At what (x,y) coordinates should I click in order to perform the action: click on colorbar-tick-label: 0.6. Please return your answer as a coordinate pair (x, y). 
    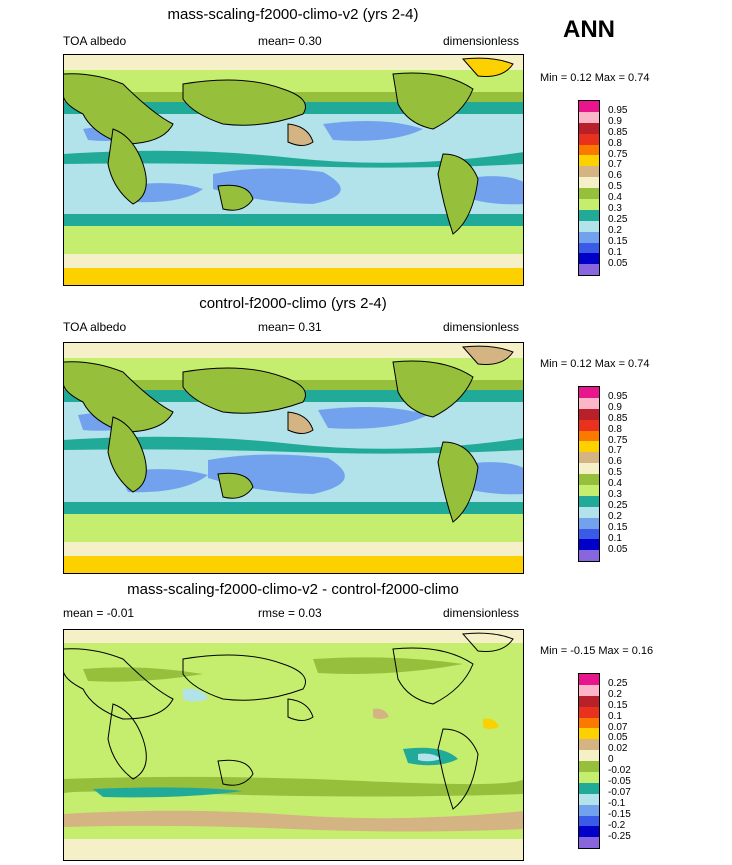
    Looking at the image, I should click on (615, 462).